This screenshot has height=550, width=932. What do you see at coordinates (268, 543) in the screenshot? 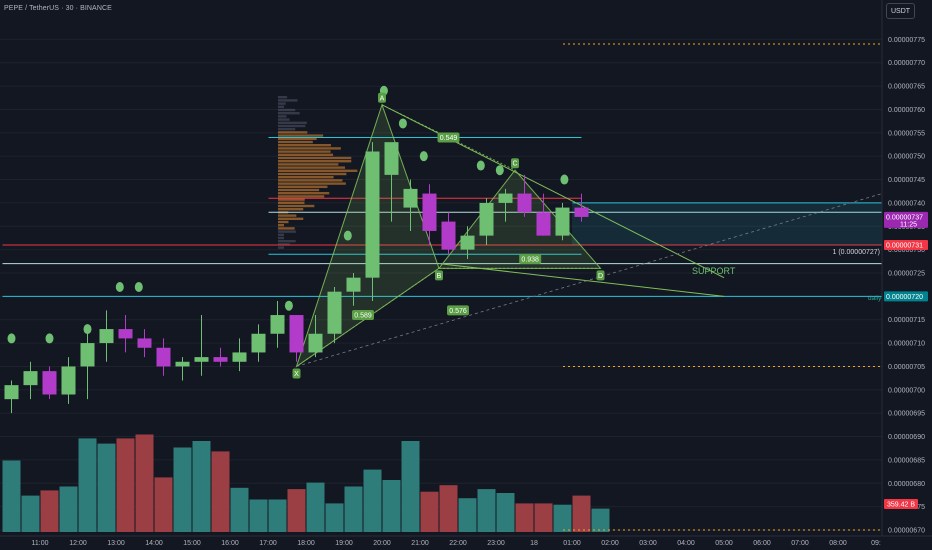
I see `time-tick-label: 17:00` at bounding box center [268, 543].